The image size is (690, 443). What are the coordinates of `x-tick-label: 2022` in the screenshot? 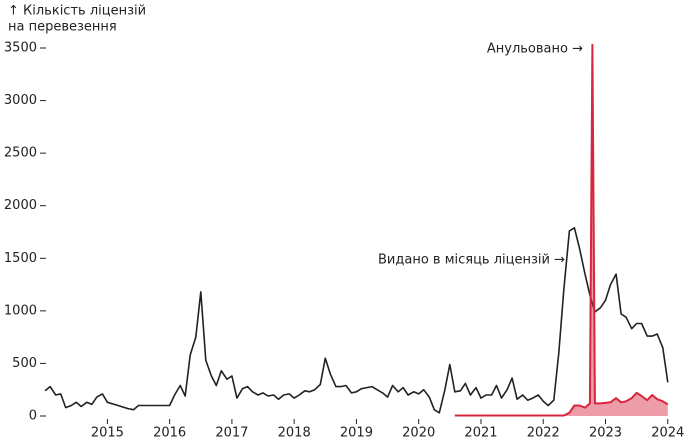 It's located at (543, 433).